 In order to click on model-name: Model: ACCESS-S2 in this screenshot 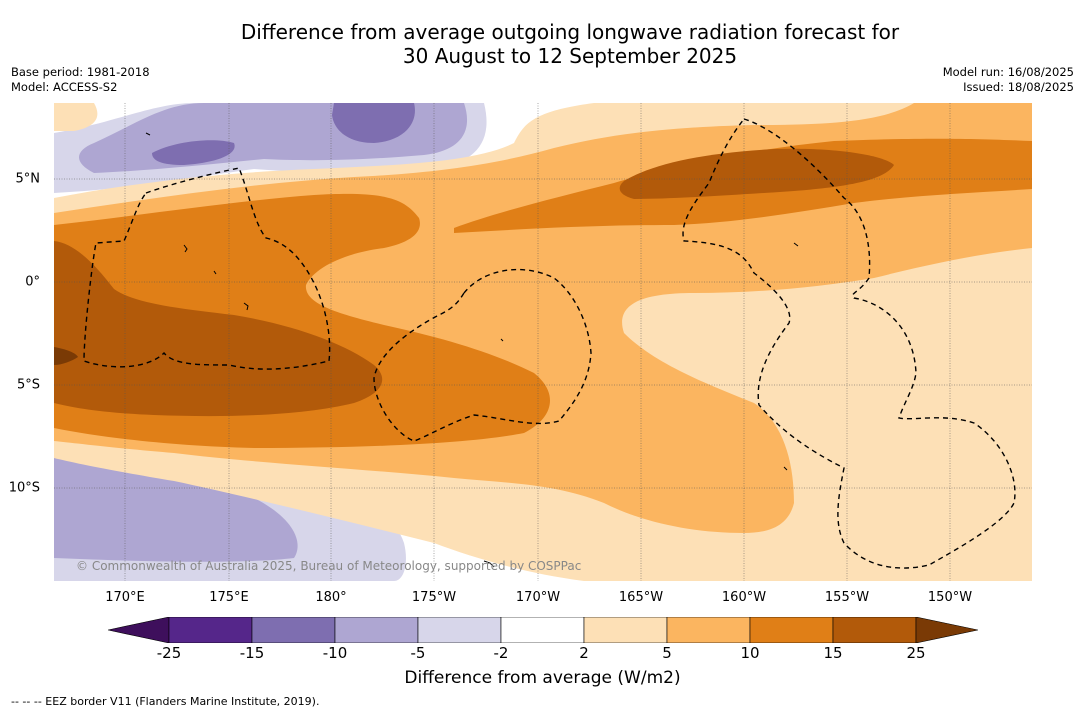, I will do `click(64, 87)`.